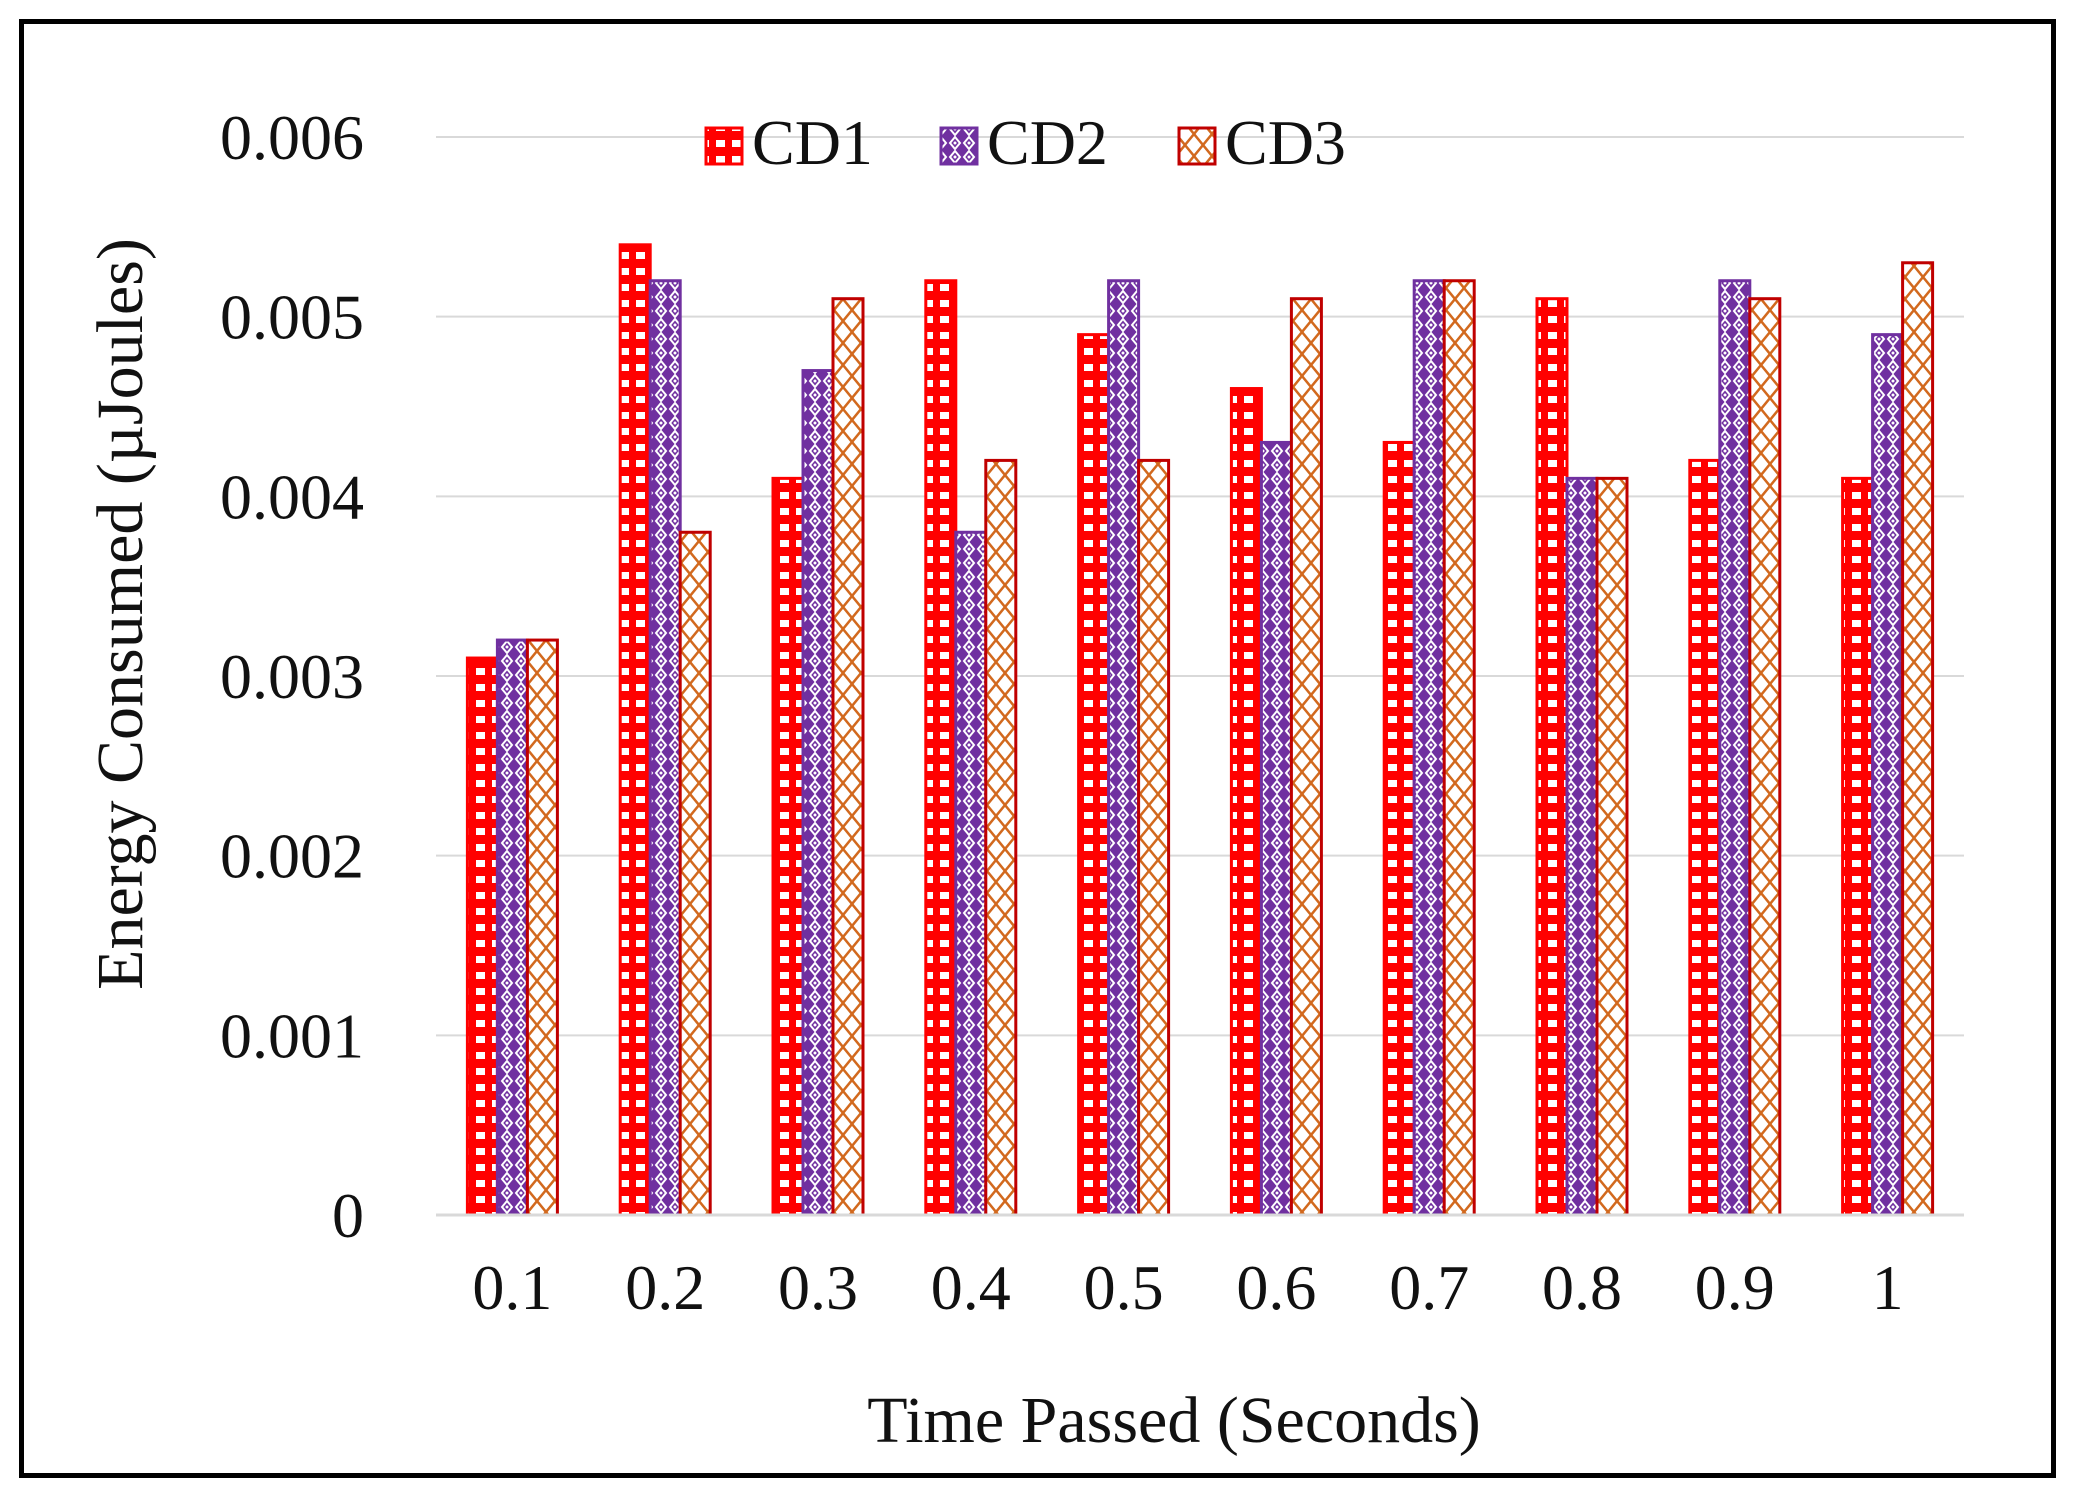 This screenshot has height=1492, width=2084. Describe the element at coordinates (542, 927) in the screenshot. I see `bar-cd3-0.1` at that location.